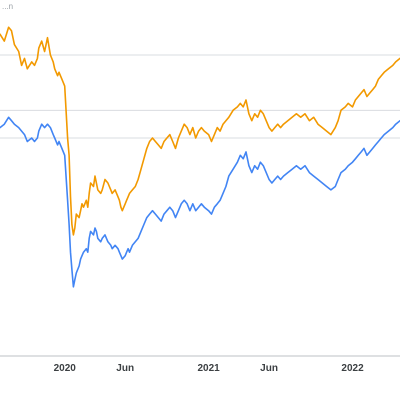 The width and height of the screenshot is (400, 400). Describe the element at coordinates (7, 6) in the screenshot. I see `corner-label: ...n` at that location.